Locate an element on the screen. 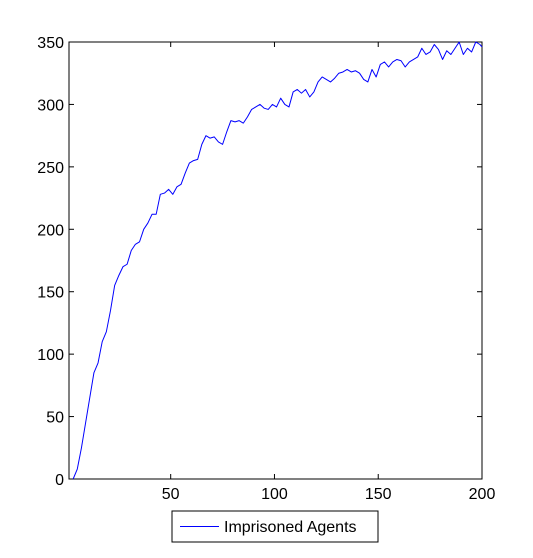 The width and height of the screenshot is (533, 558). y-tick-label: 250 is located at coordinates (50, 168).